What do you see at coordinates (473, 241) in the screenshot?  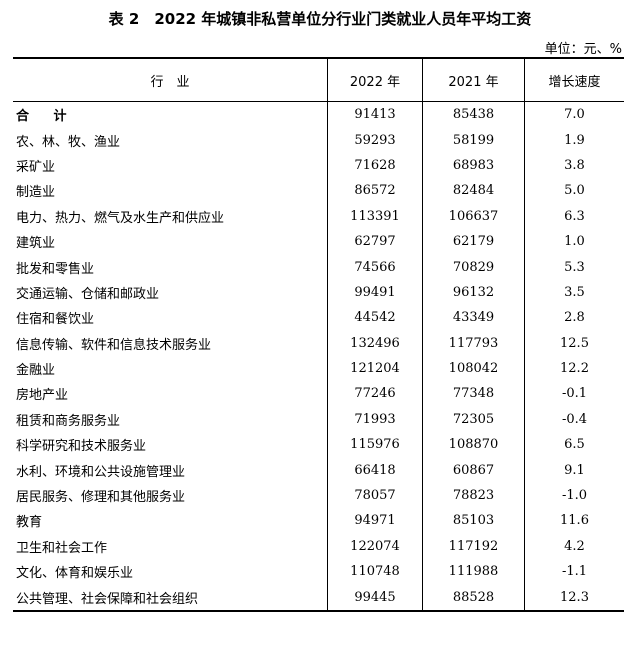 I see `cell-wage-2021: 62179` at bounding box center [473, 241].